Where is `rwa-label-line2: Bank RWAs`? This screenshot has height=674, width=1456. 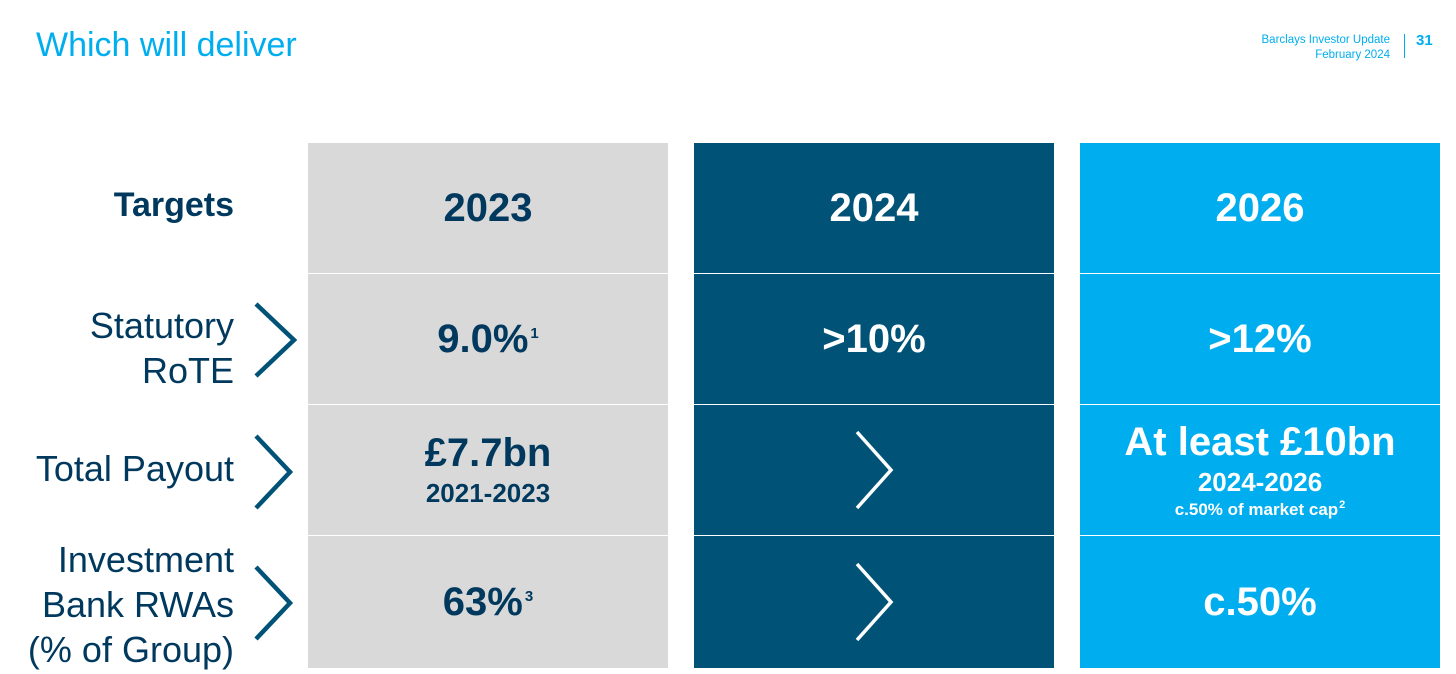
rwa-label-line2: Bank RWAs is located at coordinates (137, 604).